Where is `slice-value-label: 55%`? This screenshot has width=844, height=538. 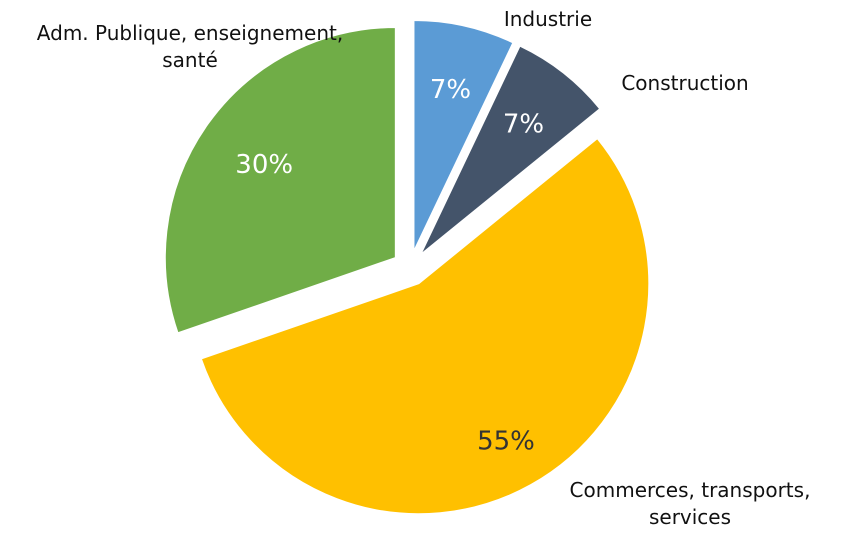 slice-value-label: 55% is located at coordinates (506, 441).